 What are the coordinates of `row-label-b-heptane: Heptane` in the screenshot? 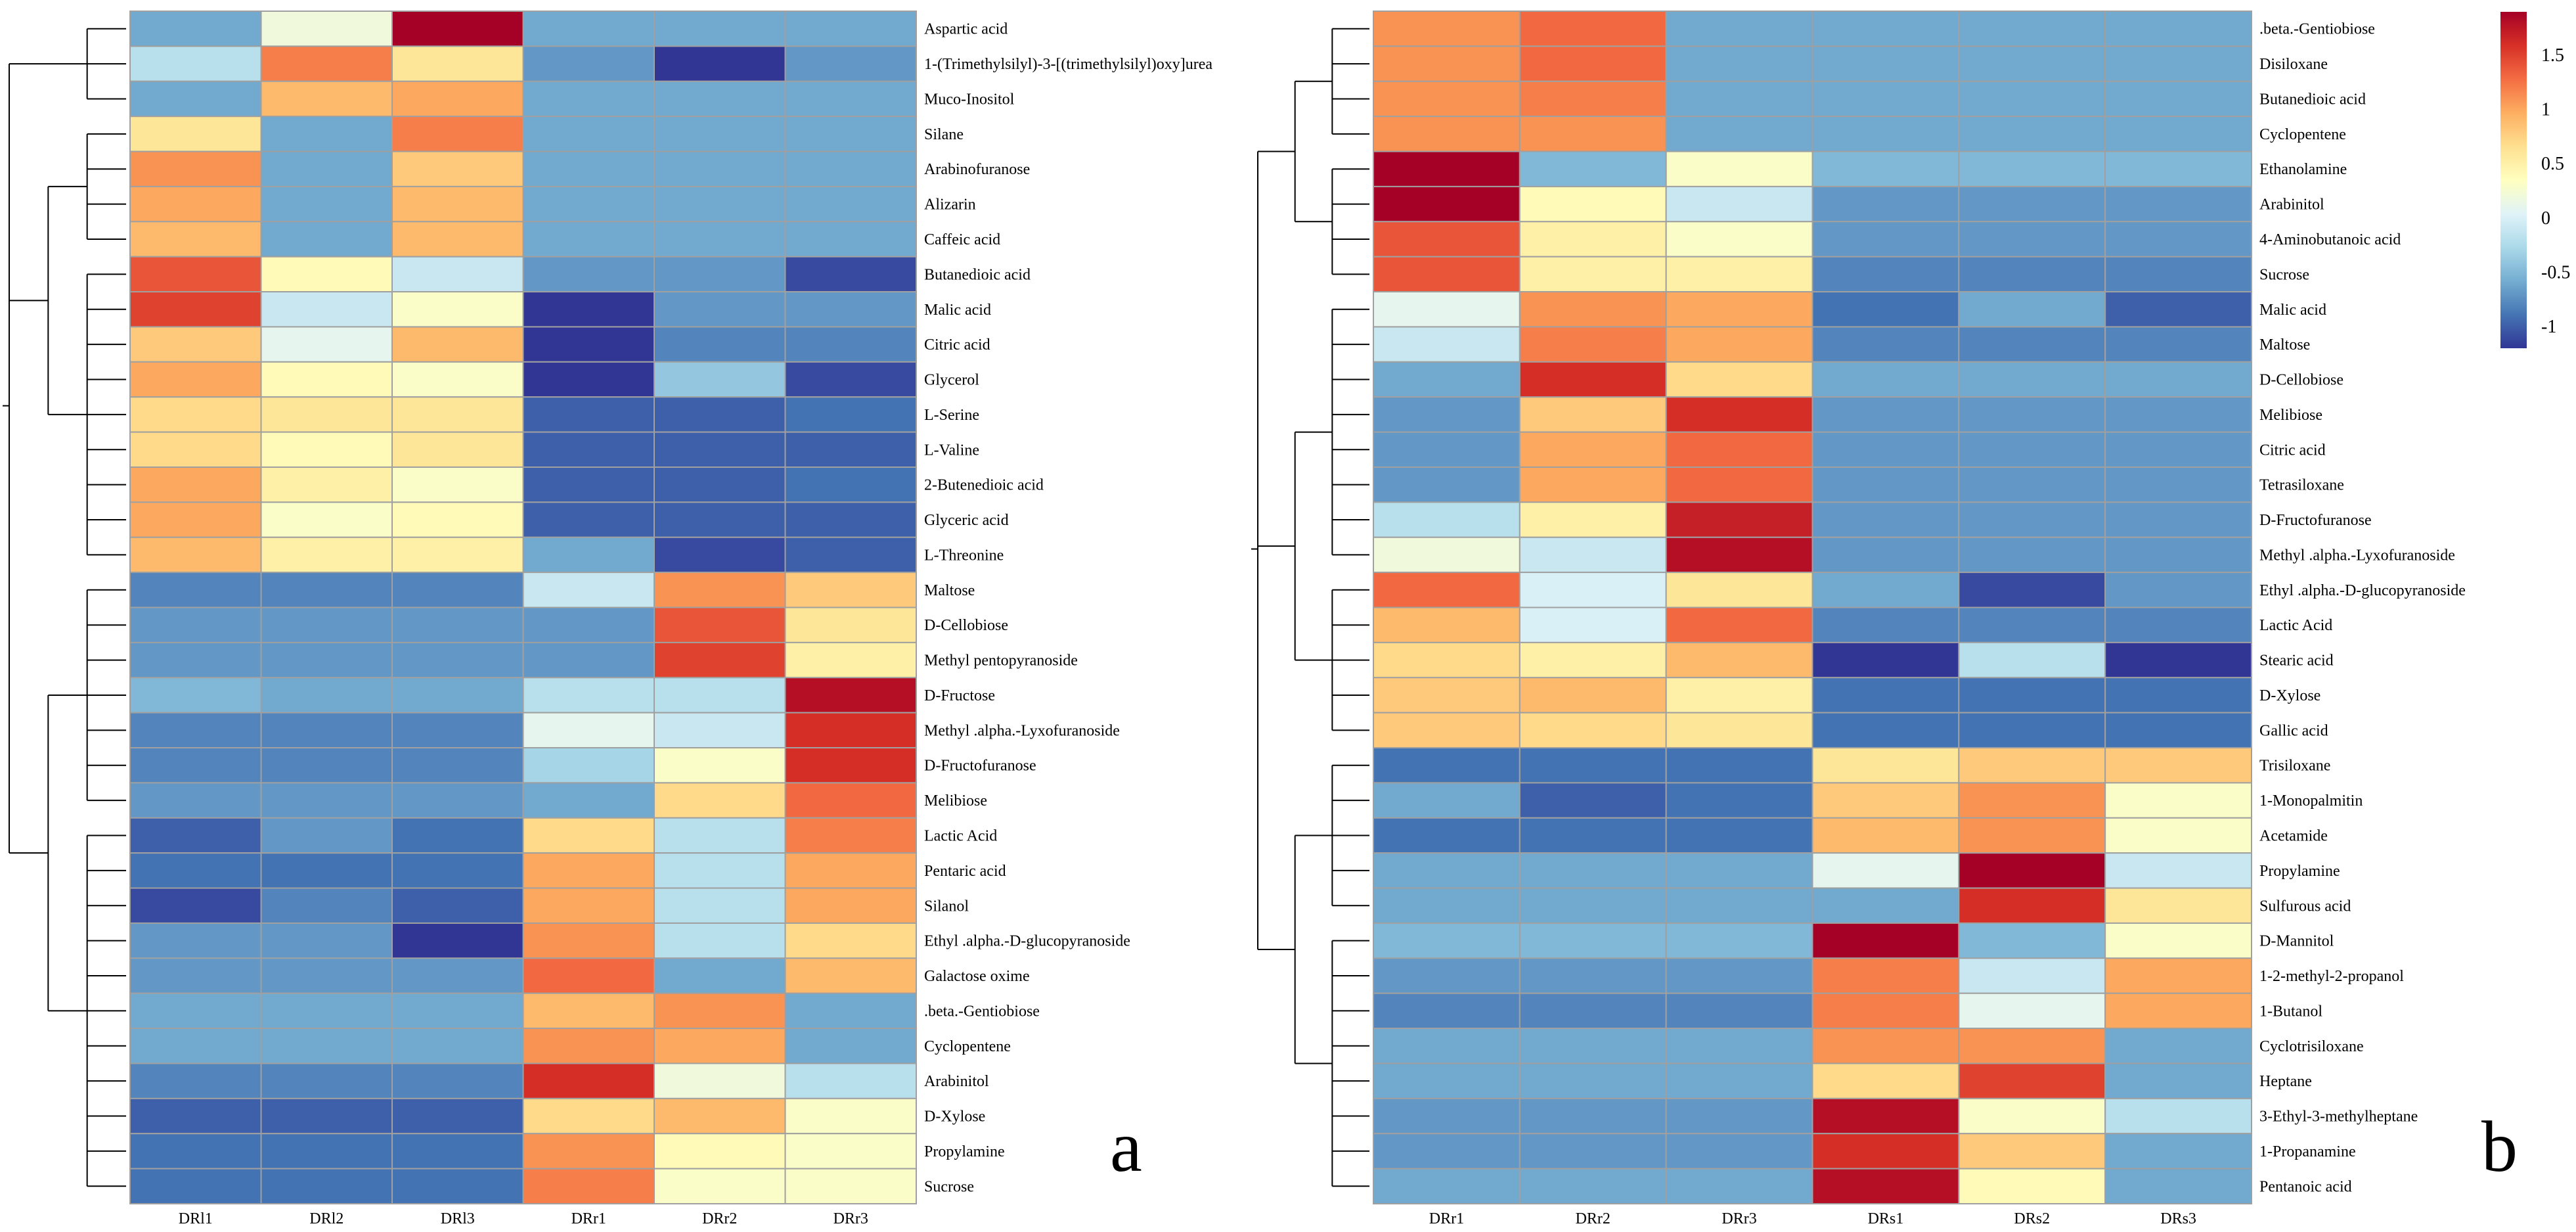 It's located at (2285, 1082).